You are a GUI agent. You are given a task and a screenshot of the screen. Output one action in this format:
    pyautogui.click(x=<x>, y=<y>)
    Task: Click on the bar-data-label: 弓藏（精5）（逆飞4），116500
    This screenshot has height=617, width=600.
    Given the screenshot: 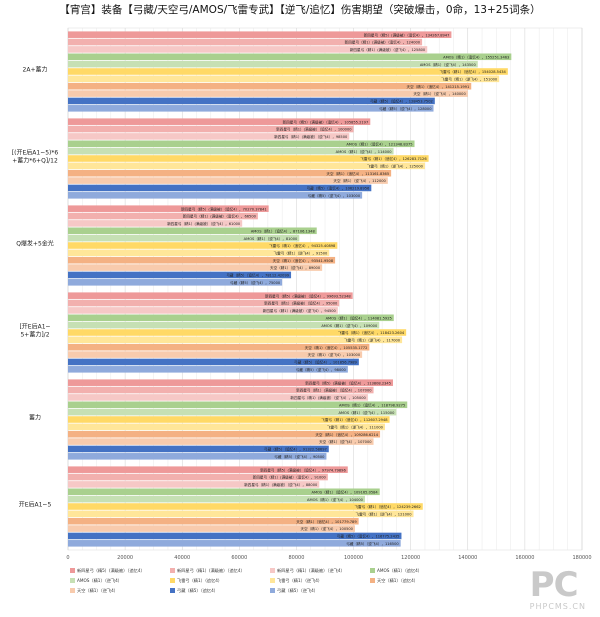 What is the action you would take?
    pyautogui.click(x=372, y=543)
    